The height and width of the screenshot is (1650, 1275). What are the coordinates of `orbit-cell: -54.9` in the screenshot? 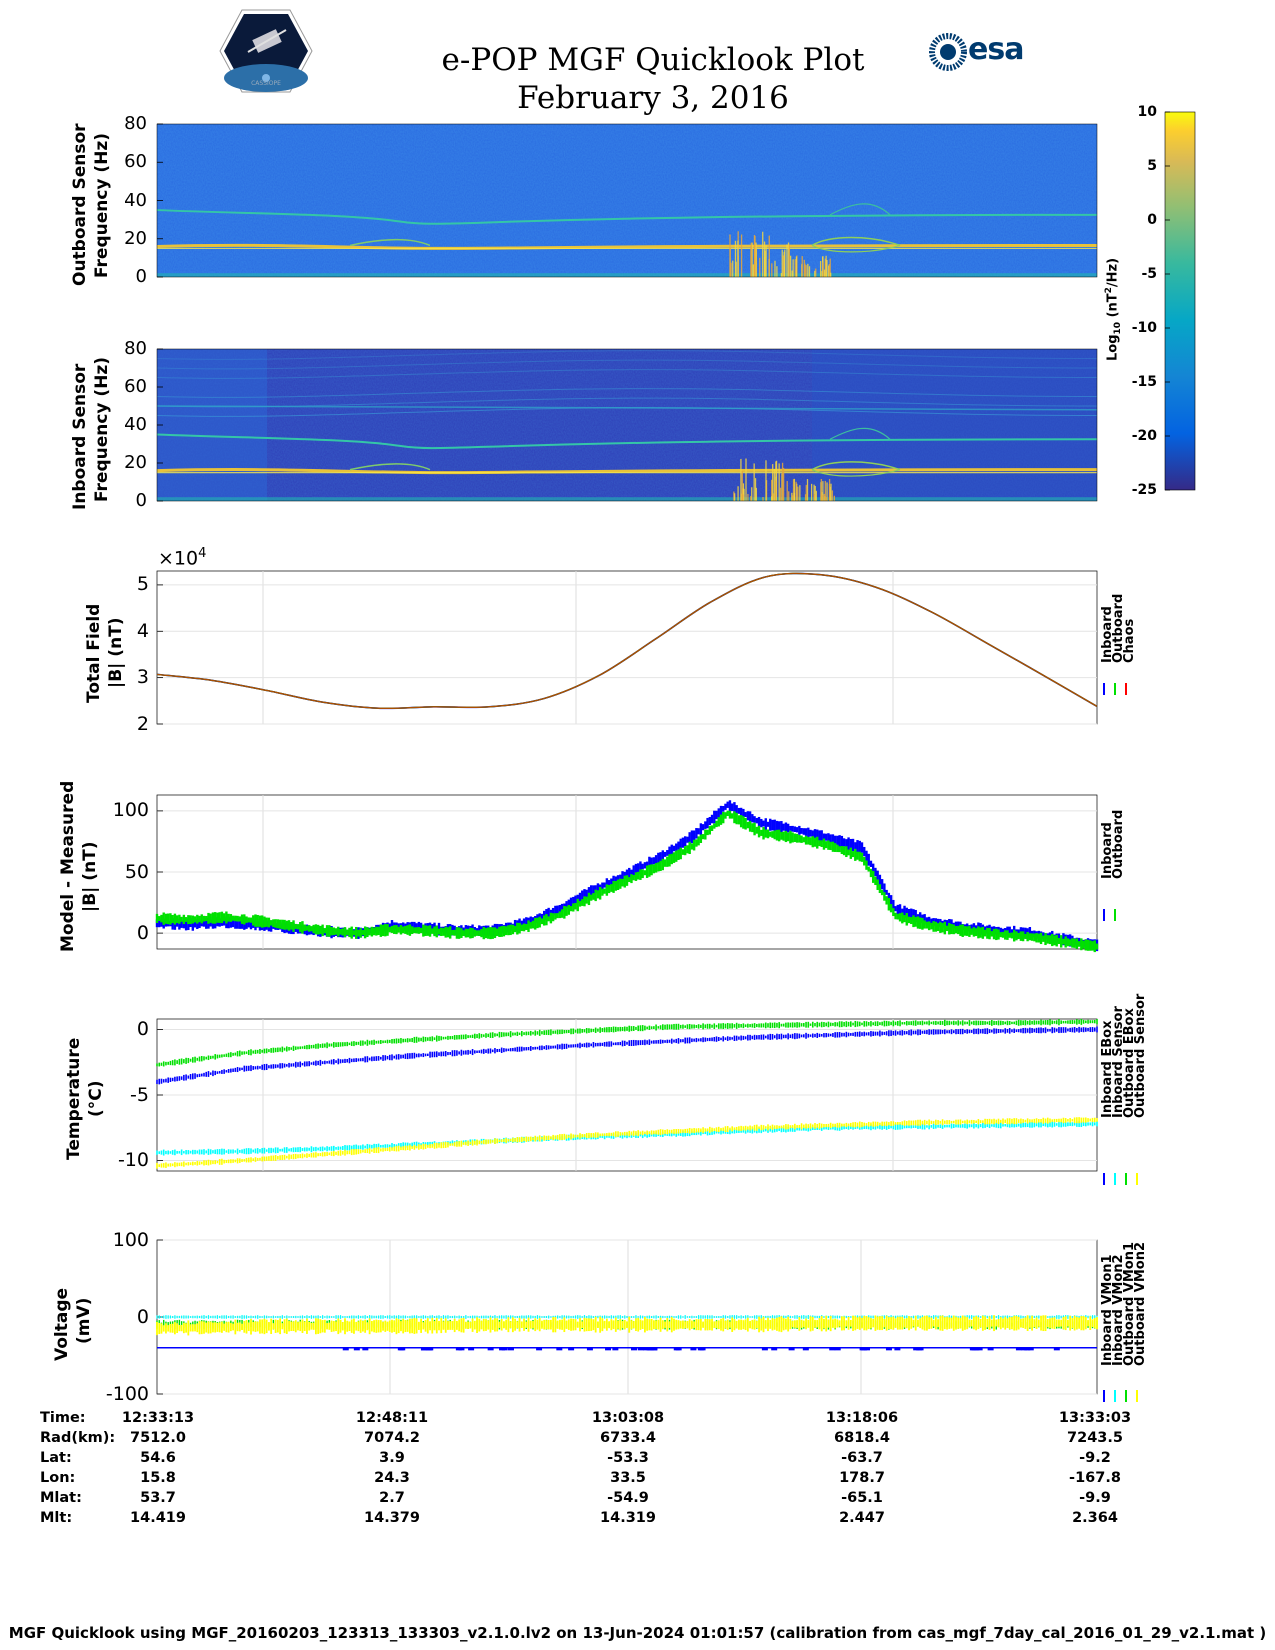 It's located at (628, 1498).